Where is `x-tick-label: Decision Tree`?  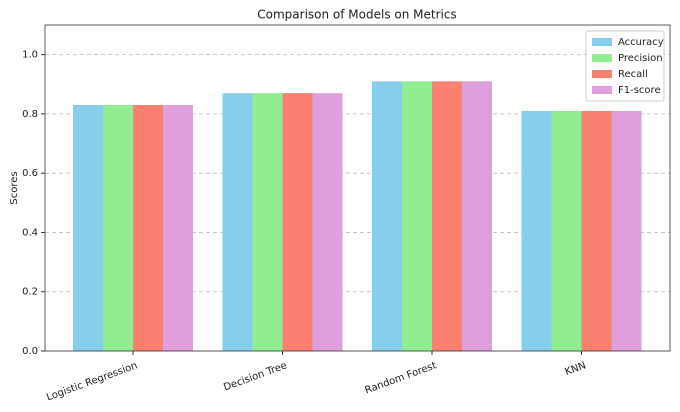 x-tick-label: Decision Tree is located at coordinates (255, 376).